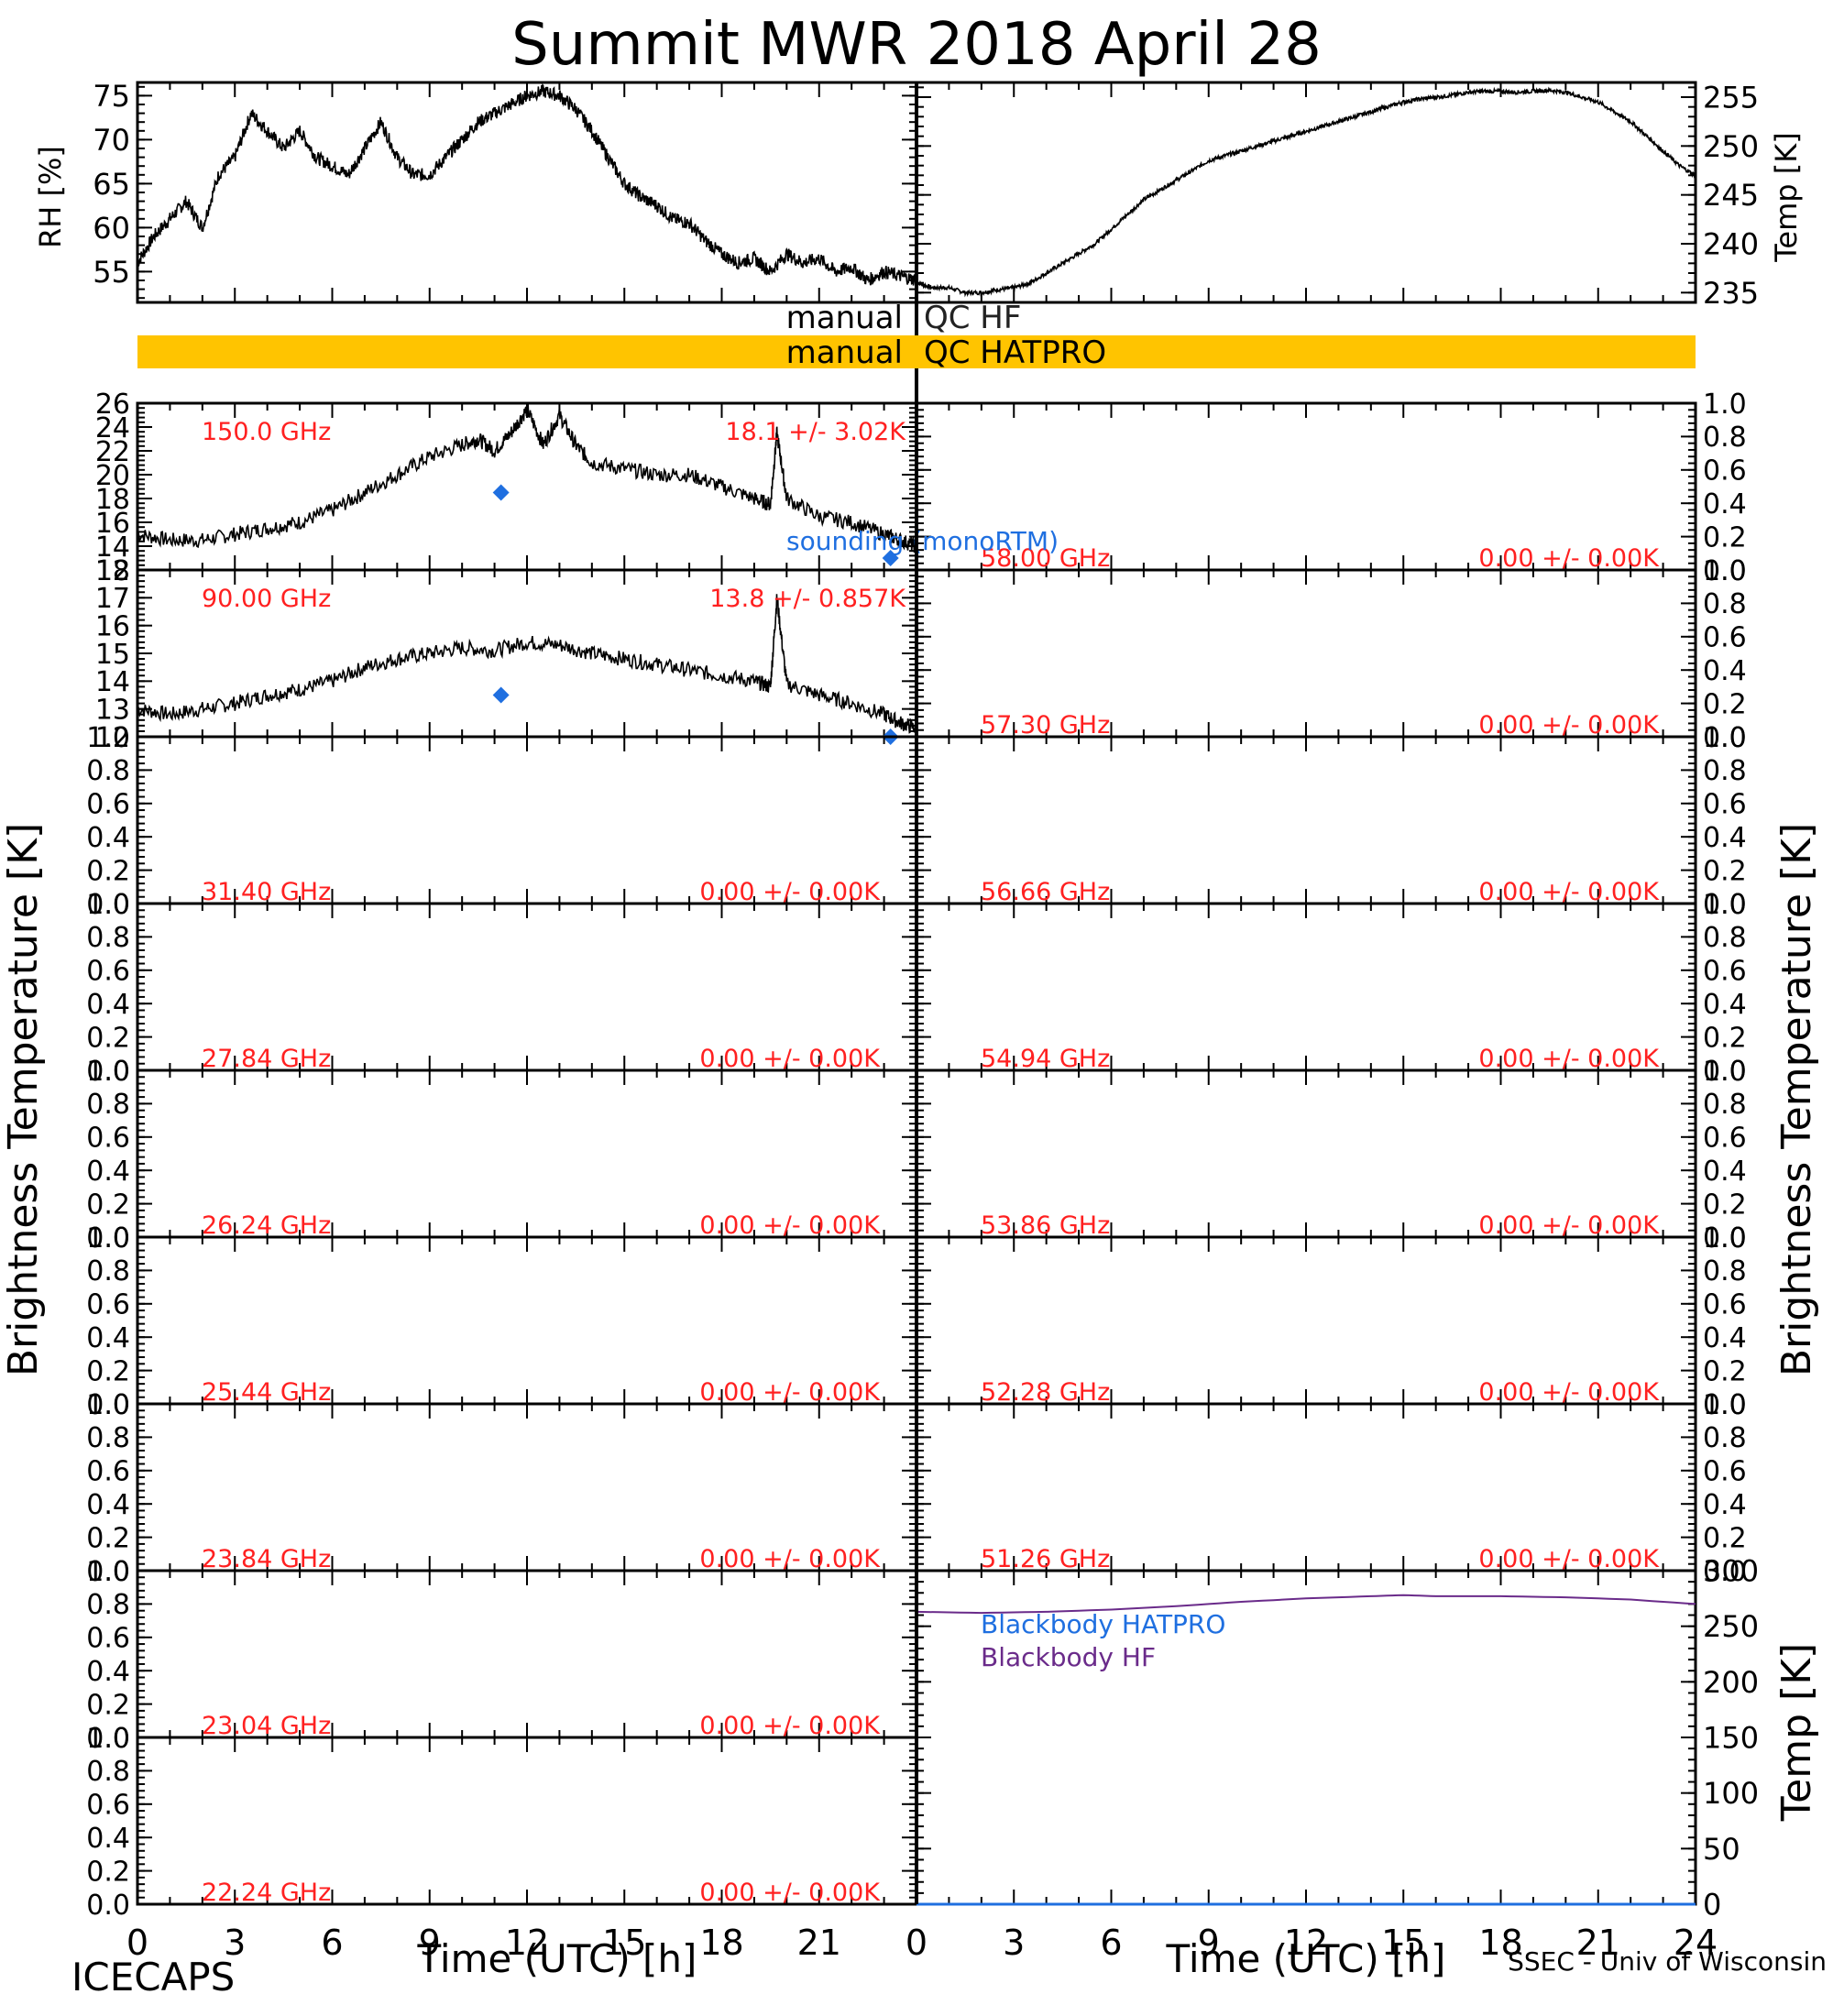 The image size is (1833, 2016). Describe the element at coordinates (112, 428) in the screenshot. I see `tb-tick-label: 24` at that location.